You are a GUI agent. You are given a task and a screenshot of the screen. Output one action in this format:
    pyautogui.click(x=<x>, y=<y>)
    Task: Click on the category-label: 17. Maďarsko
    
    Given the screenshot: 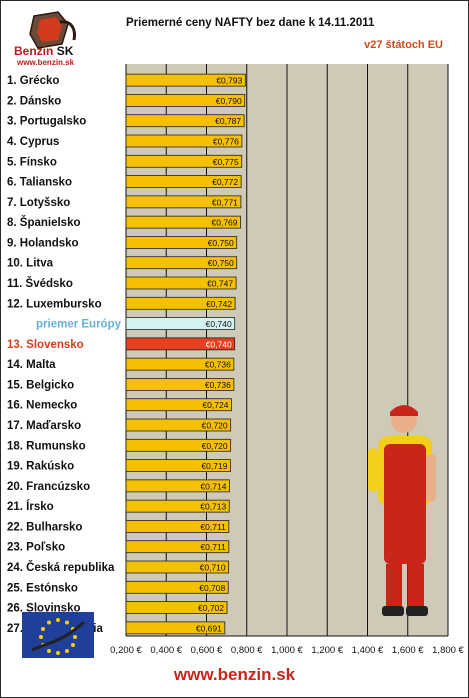 What is the action you would take?
    pyautogui.click(x=44, y=426)
    